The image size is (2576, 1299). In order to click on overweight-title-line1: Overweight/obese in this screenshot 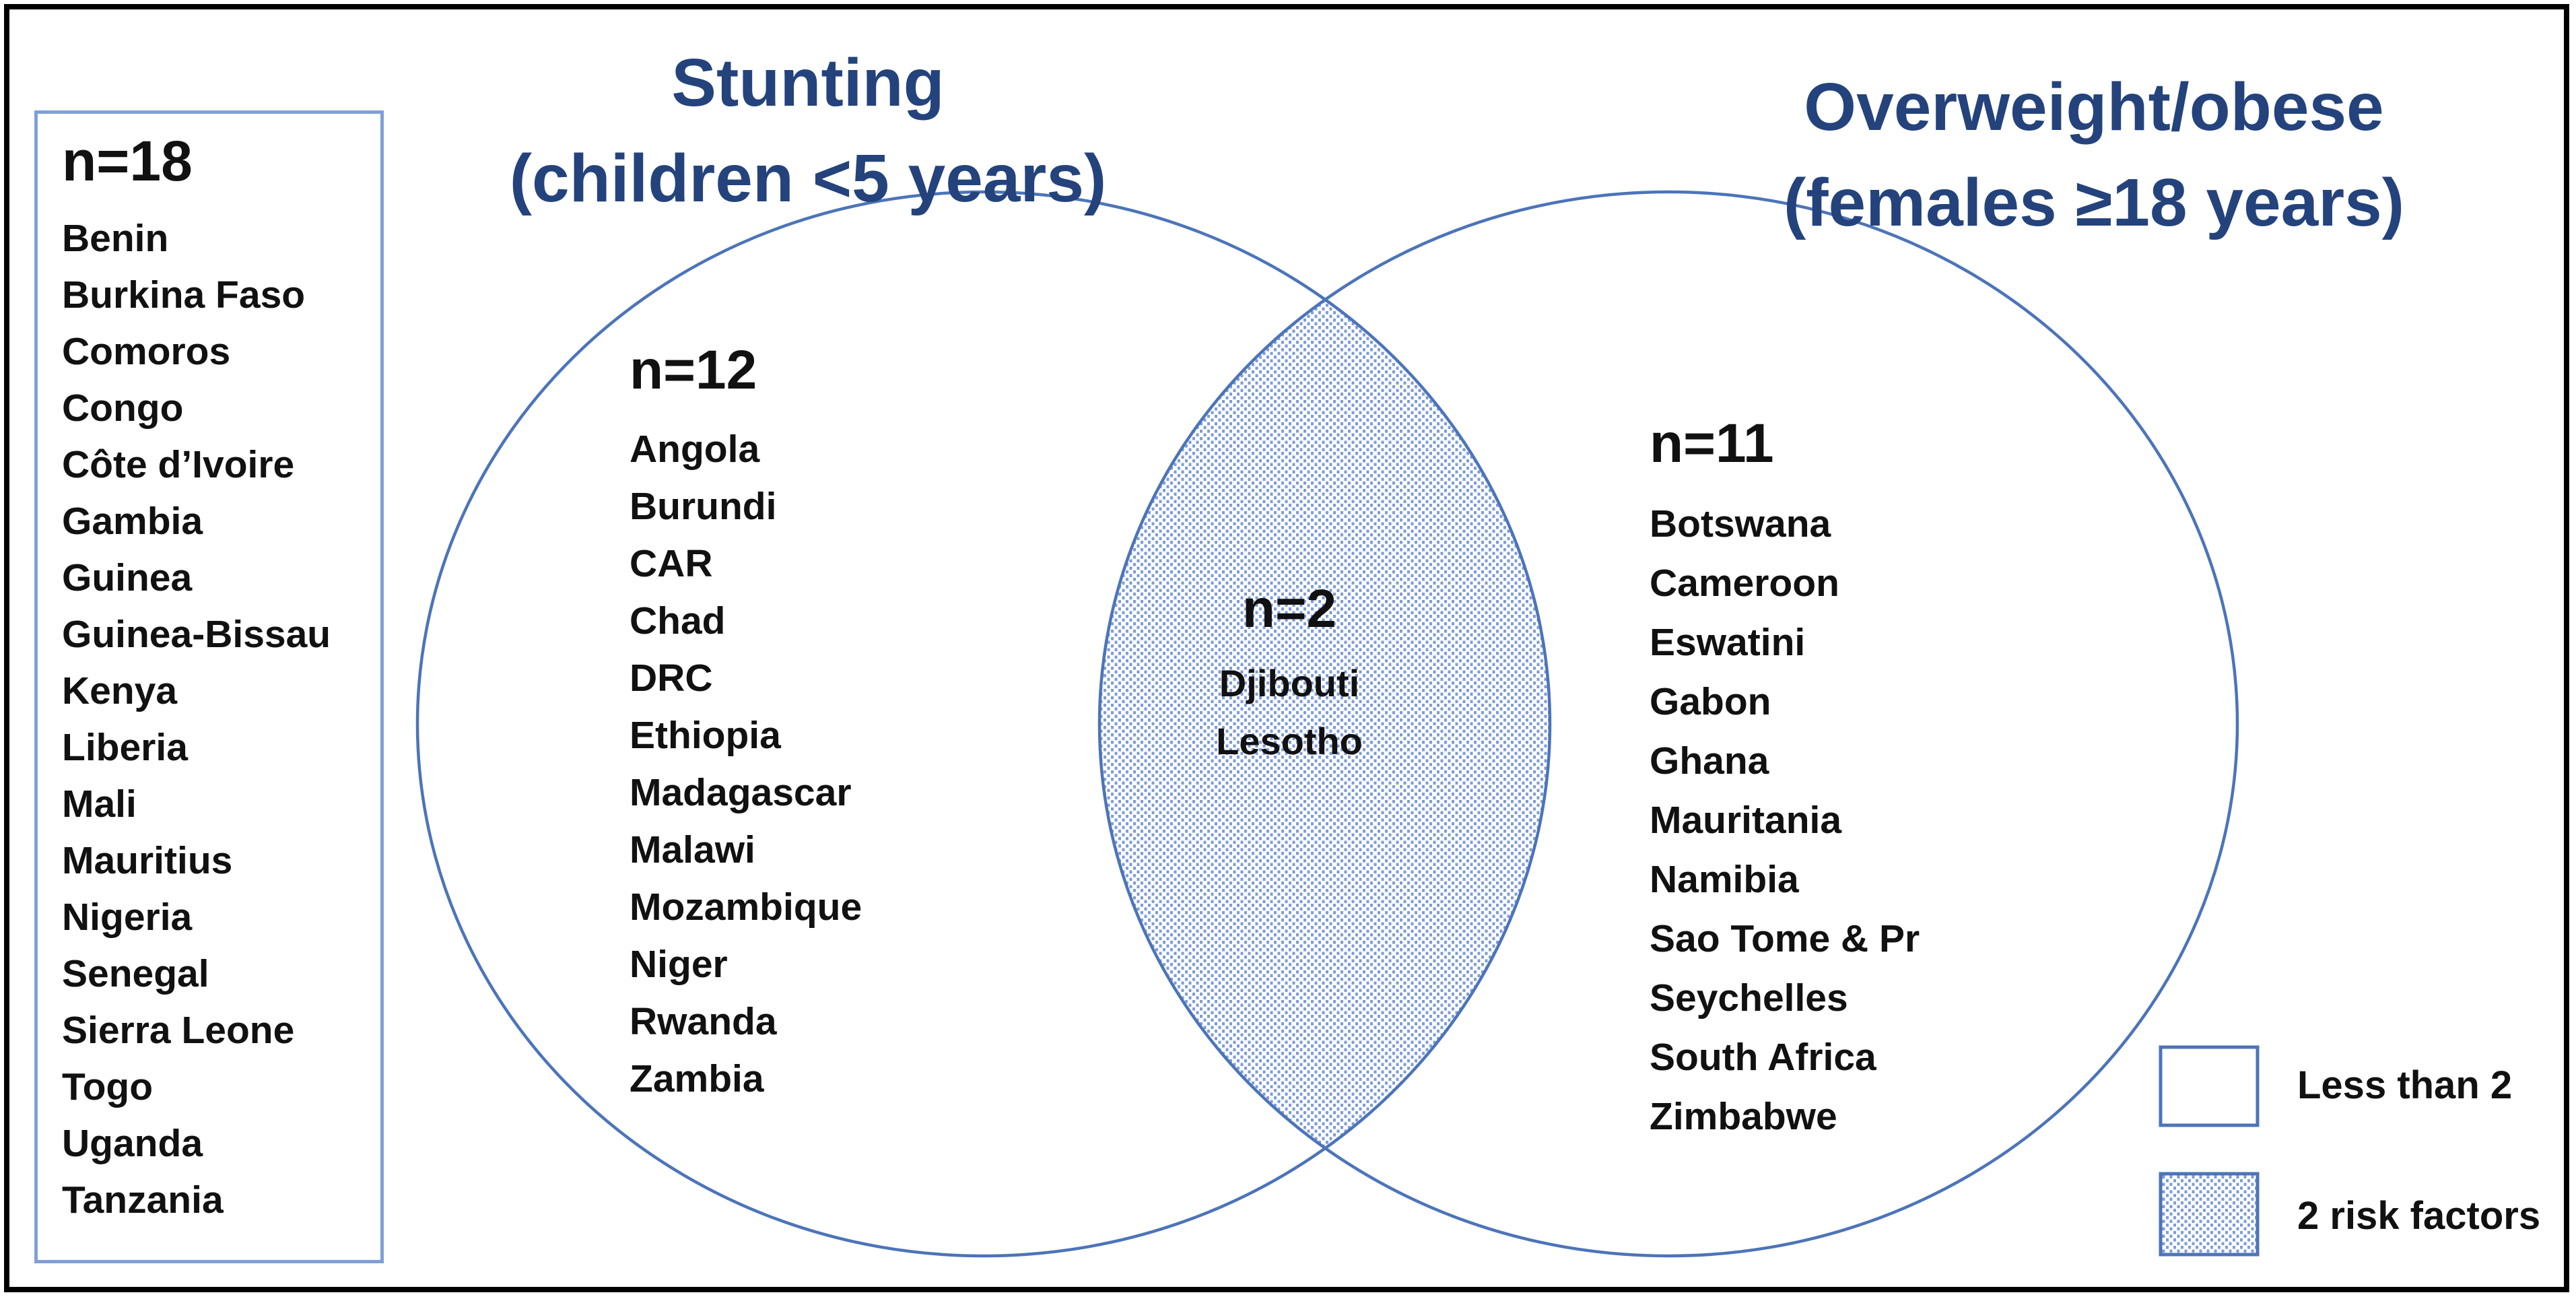, I will do `click(2094, 107)`.